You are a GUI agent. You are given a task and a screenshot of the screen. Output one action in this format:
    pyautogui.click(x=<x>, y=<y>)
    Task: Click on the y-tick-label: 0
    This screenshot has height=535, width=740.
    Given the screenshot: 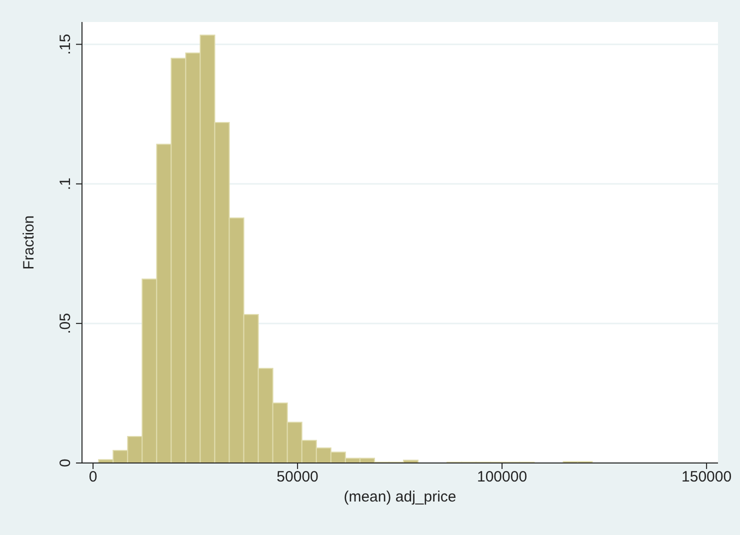 What is the action you would take?
    pyautogui.click(x=65, y=463)
    